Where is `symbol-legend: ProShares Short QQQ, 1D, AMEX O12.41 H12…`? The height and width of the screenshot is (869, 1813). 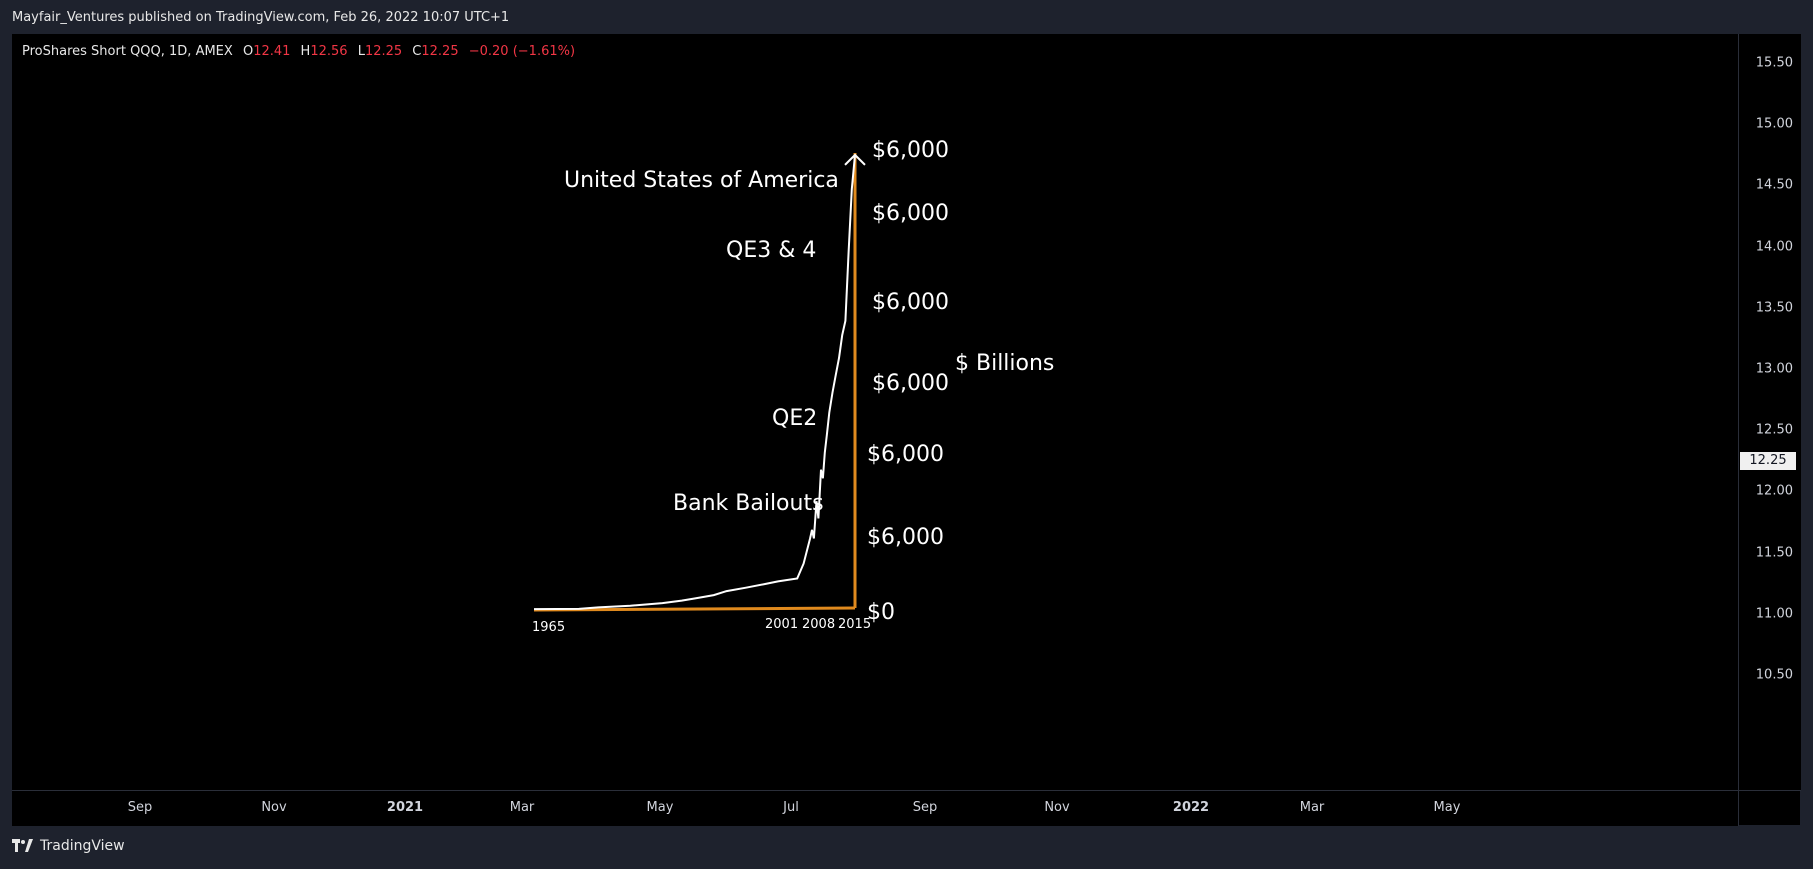 symbol-legend: ProShares Short QQQ, 1D, AMEX O12.41 H12… is located at coordinates (298, 51).